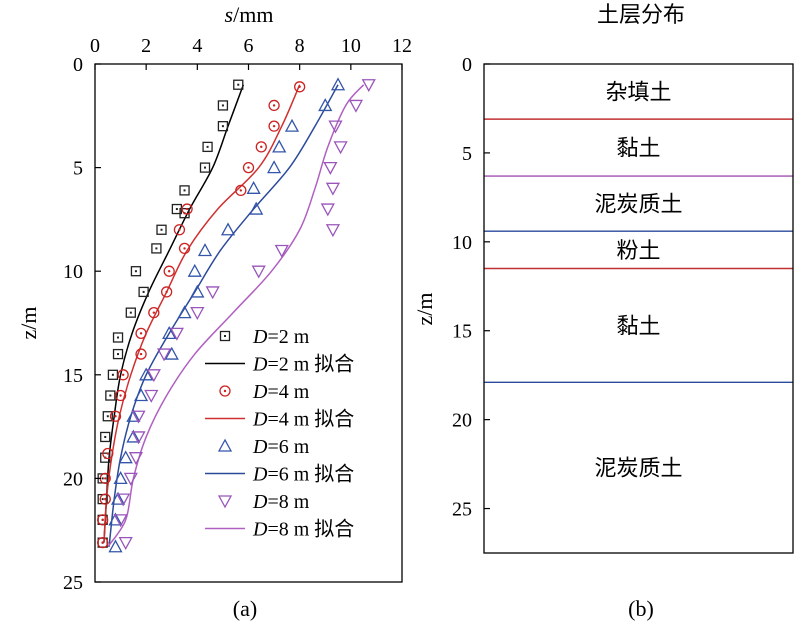 The width and height of the screenshot is (800, 629). I want to click on x-axis-label: s/mm, so click(249, 14).